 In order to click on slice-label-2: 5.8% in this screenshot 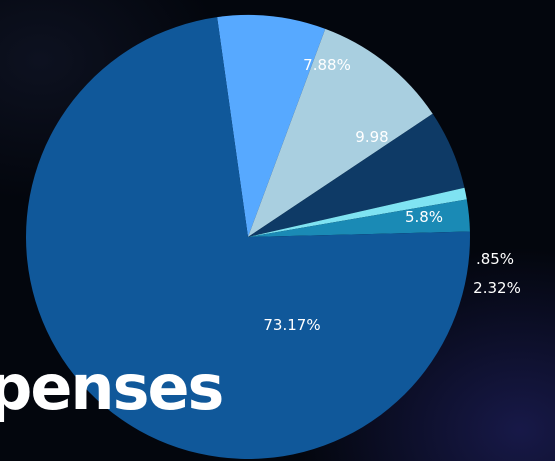, I will do `click(424, 217)`.